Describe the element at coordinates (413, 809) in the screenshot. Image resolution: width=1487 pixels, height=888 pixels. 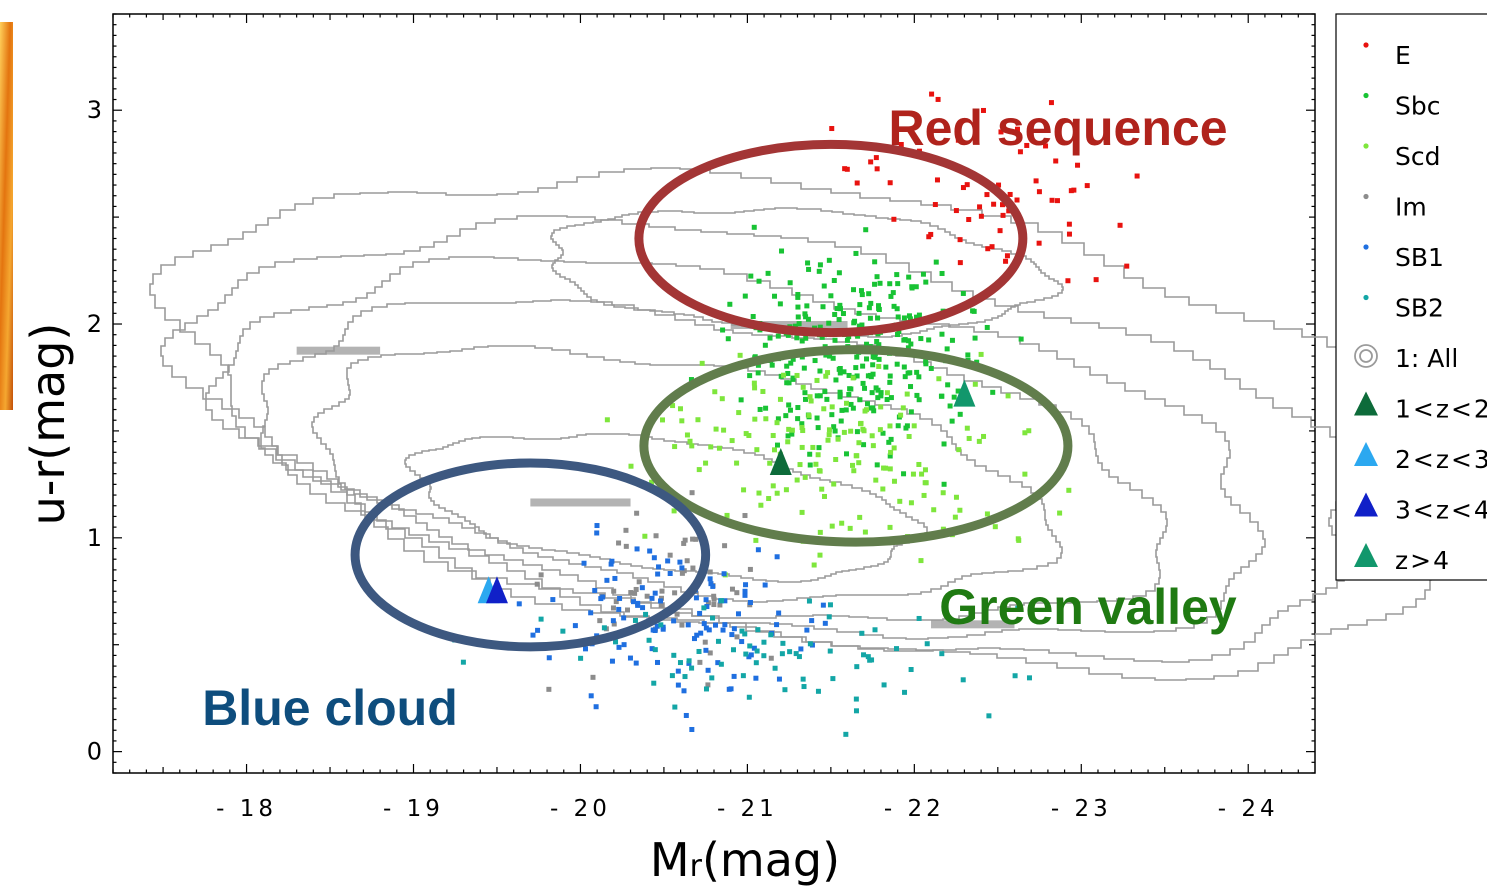
I see `x-tick-label: - 19` at that location.